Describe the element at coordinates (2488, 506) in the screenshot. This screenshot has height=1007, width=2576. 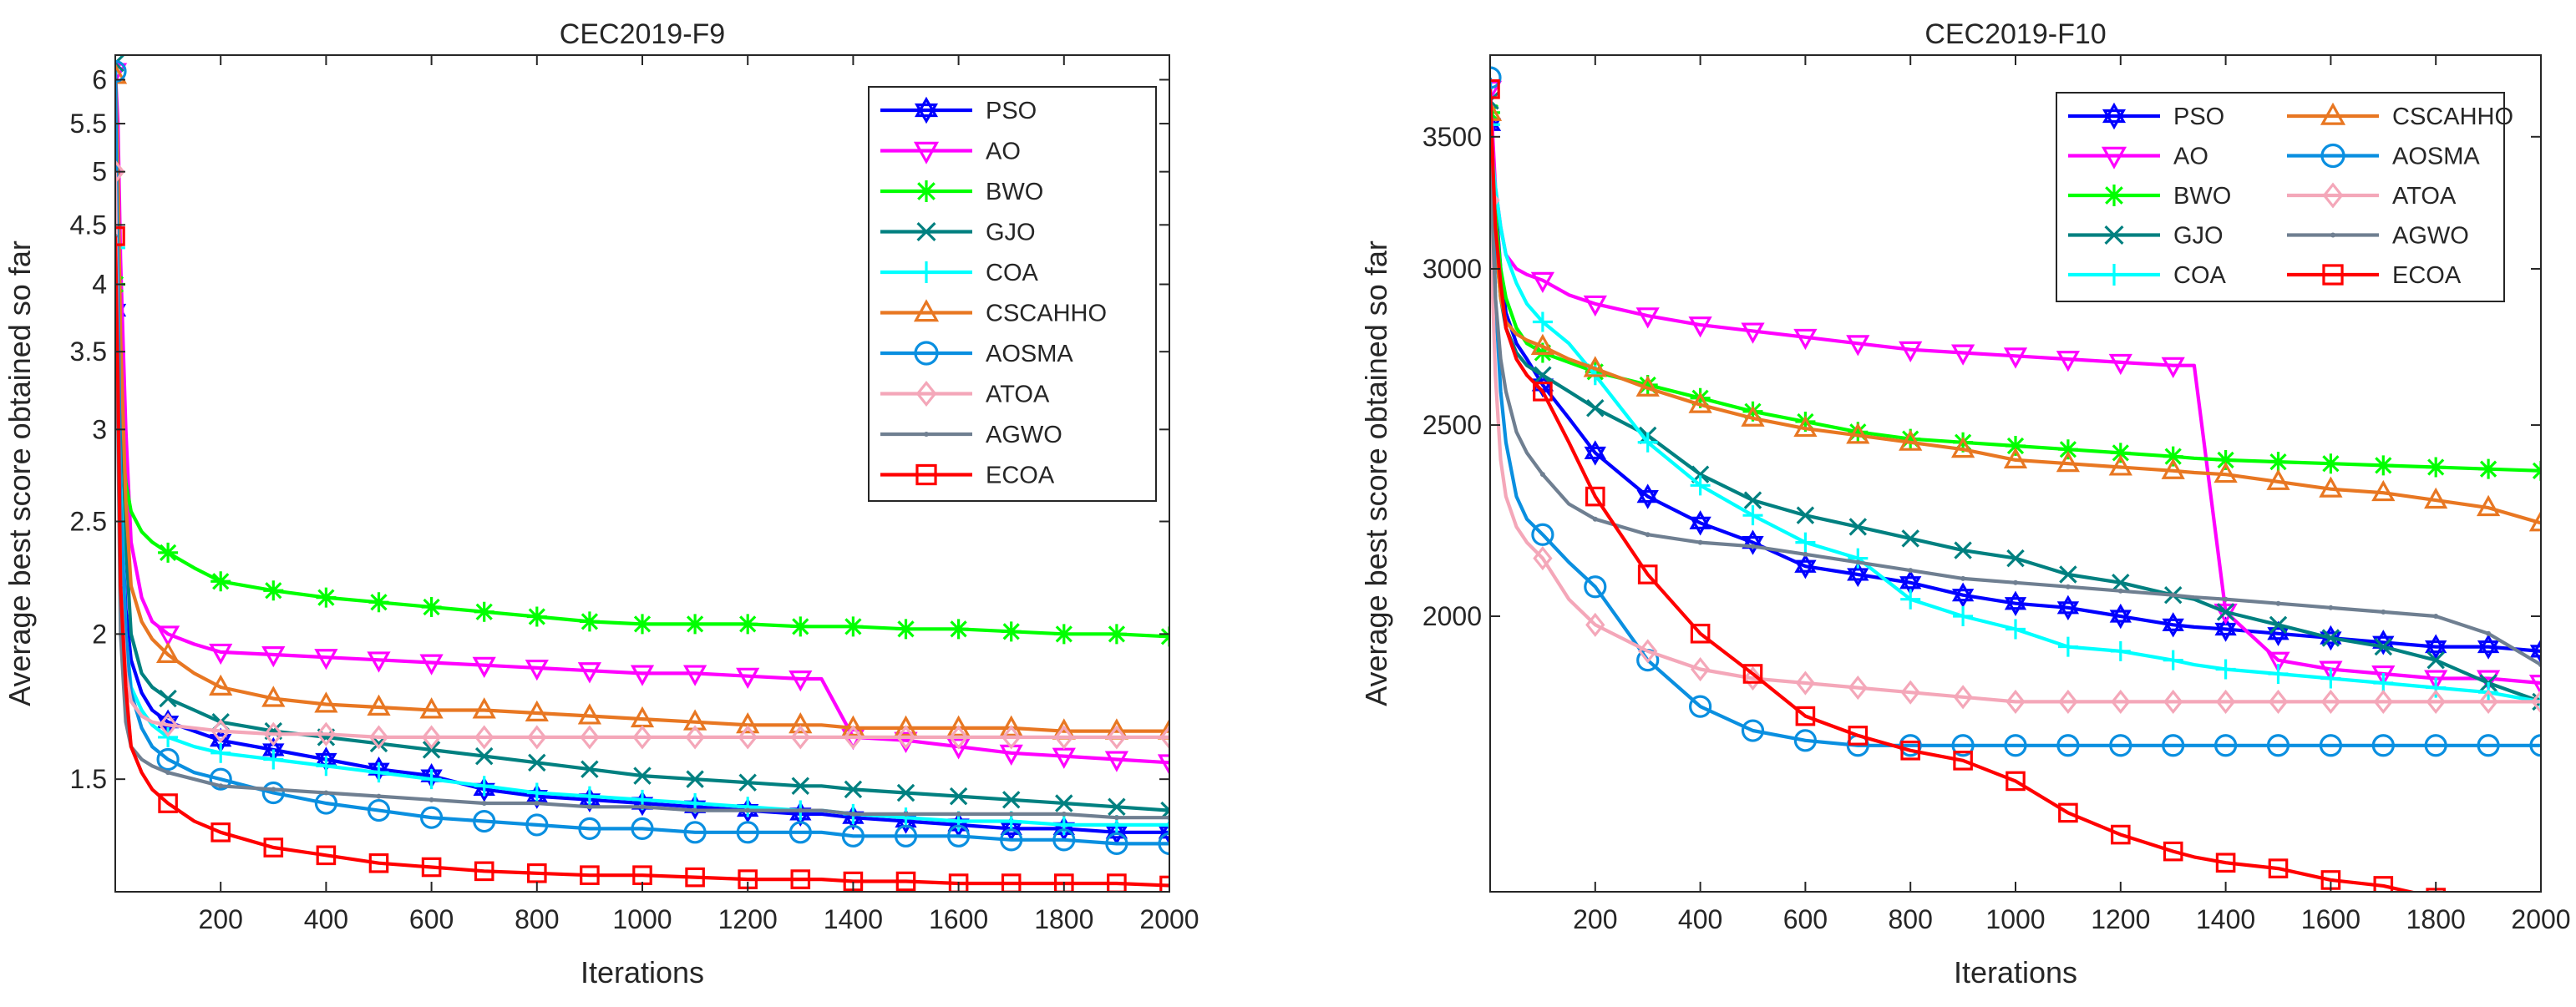
I see `marker-cscahho-1900` at that location.